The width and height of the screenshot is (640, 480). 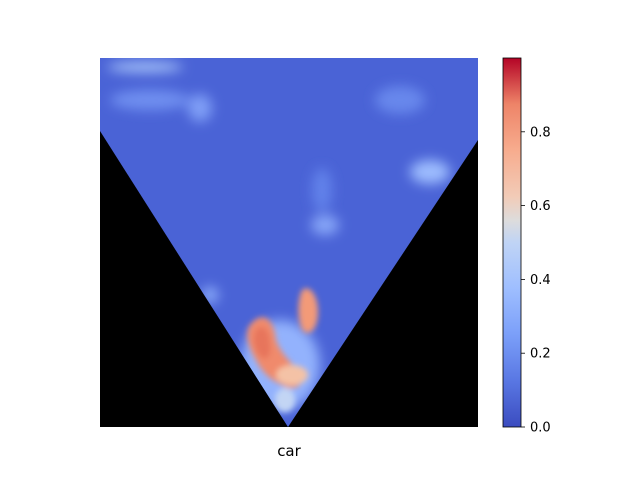 I want to click on colorbar-tick-label: 0.6, so click(x=540, y=206).